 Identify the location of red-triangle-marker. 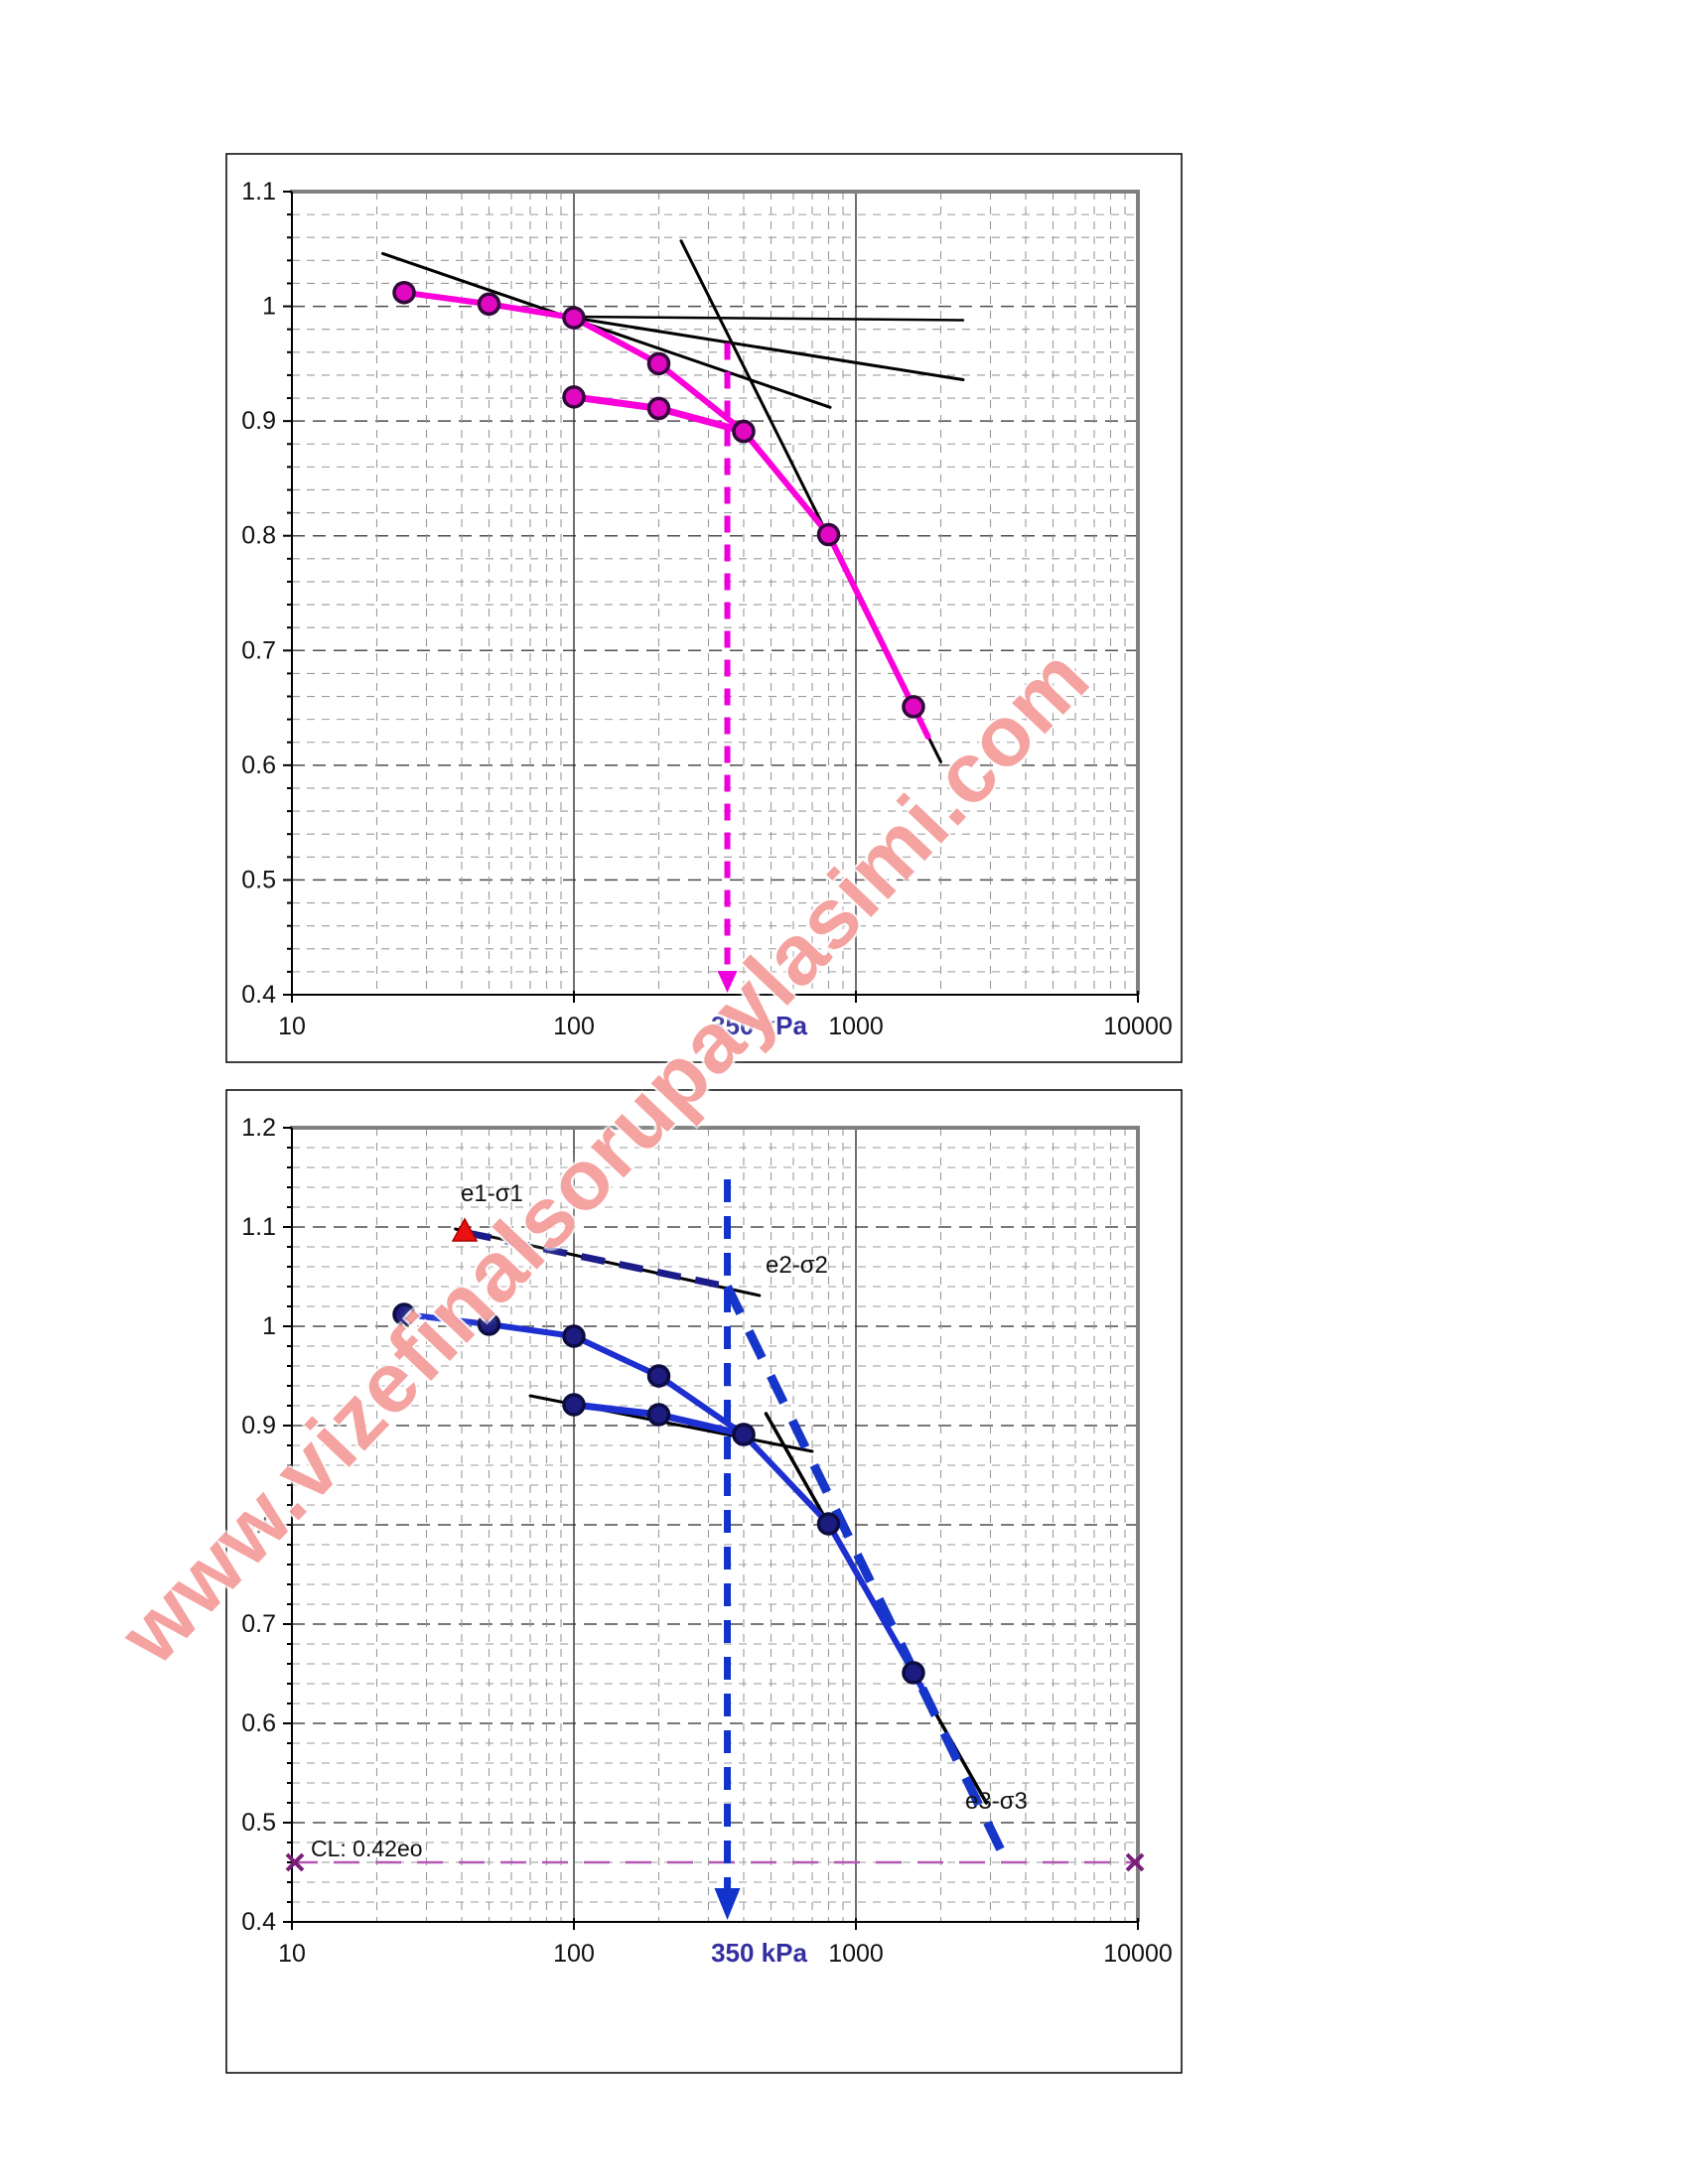
(465, 1229).